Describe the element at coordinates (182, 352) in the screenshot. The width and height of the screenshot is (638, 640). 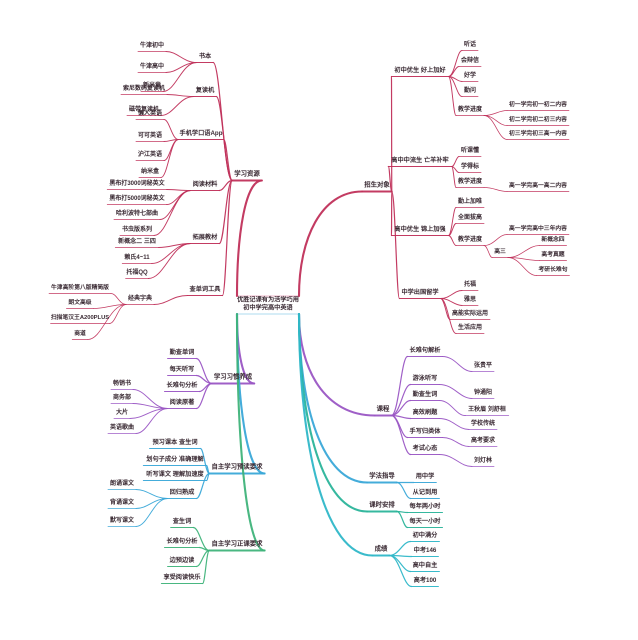
I see `mindmap-node-l2: 勤查单词` at that location.